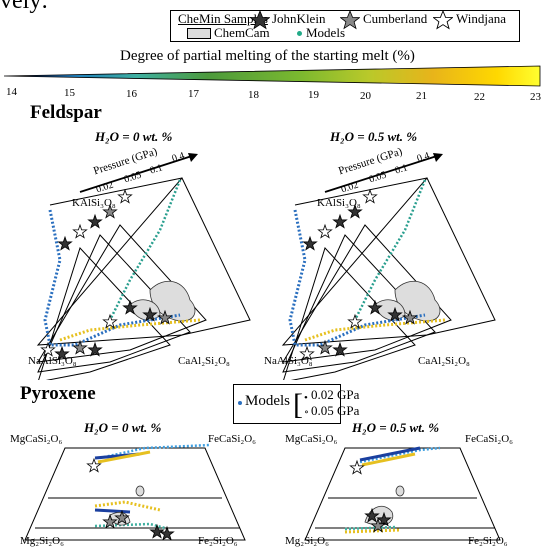 This screenshot has width=542, height=548. I want to click on models-pressure-legend, so click(287, 404).